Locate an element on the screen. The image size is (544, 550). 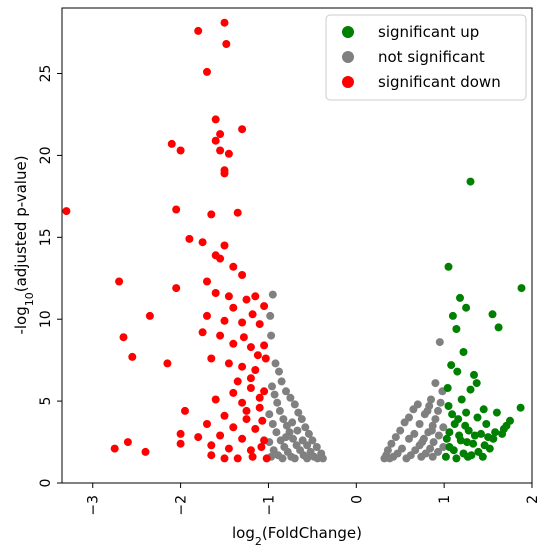
y-tick-label: 0 is located at coordinates (46, 483).